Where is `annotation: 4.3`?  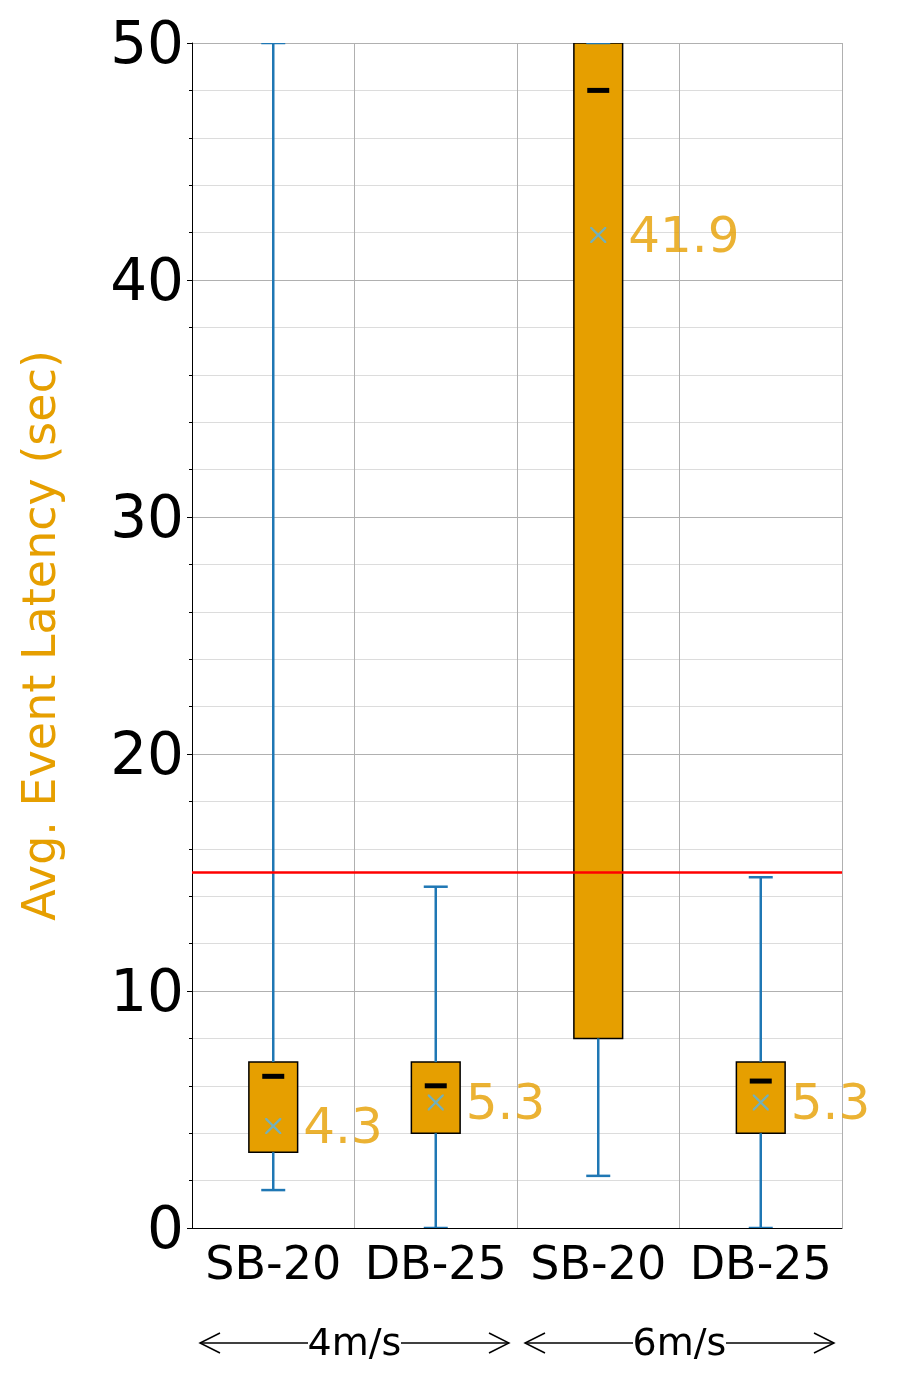
annotation: 4.3 is located at coordinates (343, 1126).